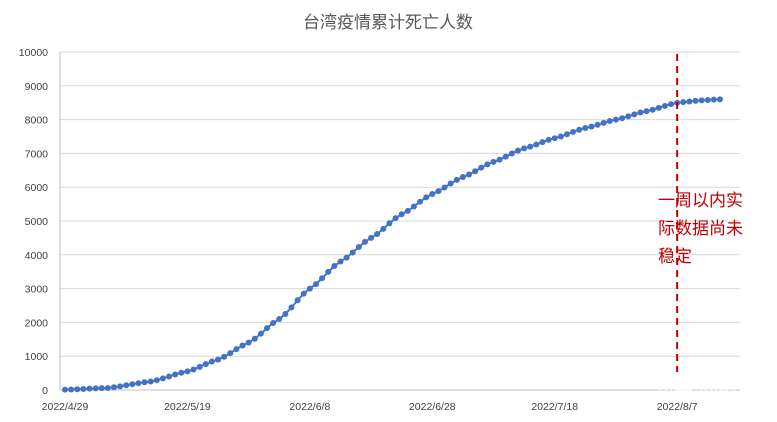 This screenshot has width=777, height=422. What do you see at coordinates (37, 323) in the screenshot?
I see `y-tick-label: 2000` at bounding box center [37, 323].